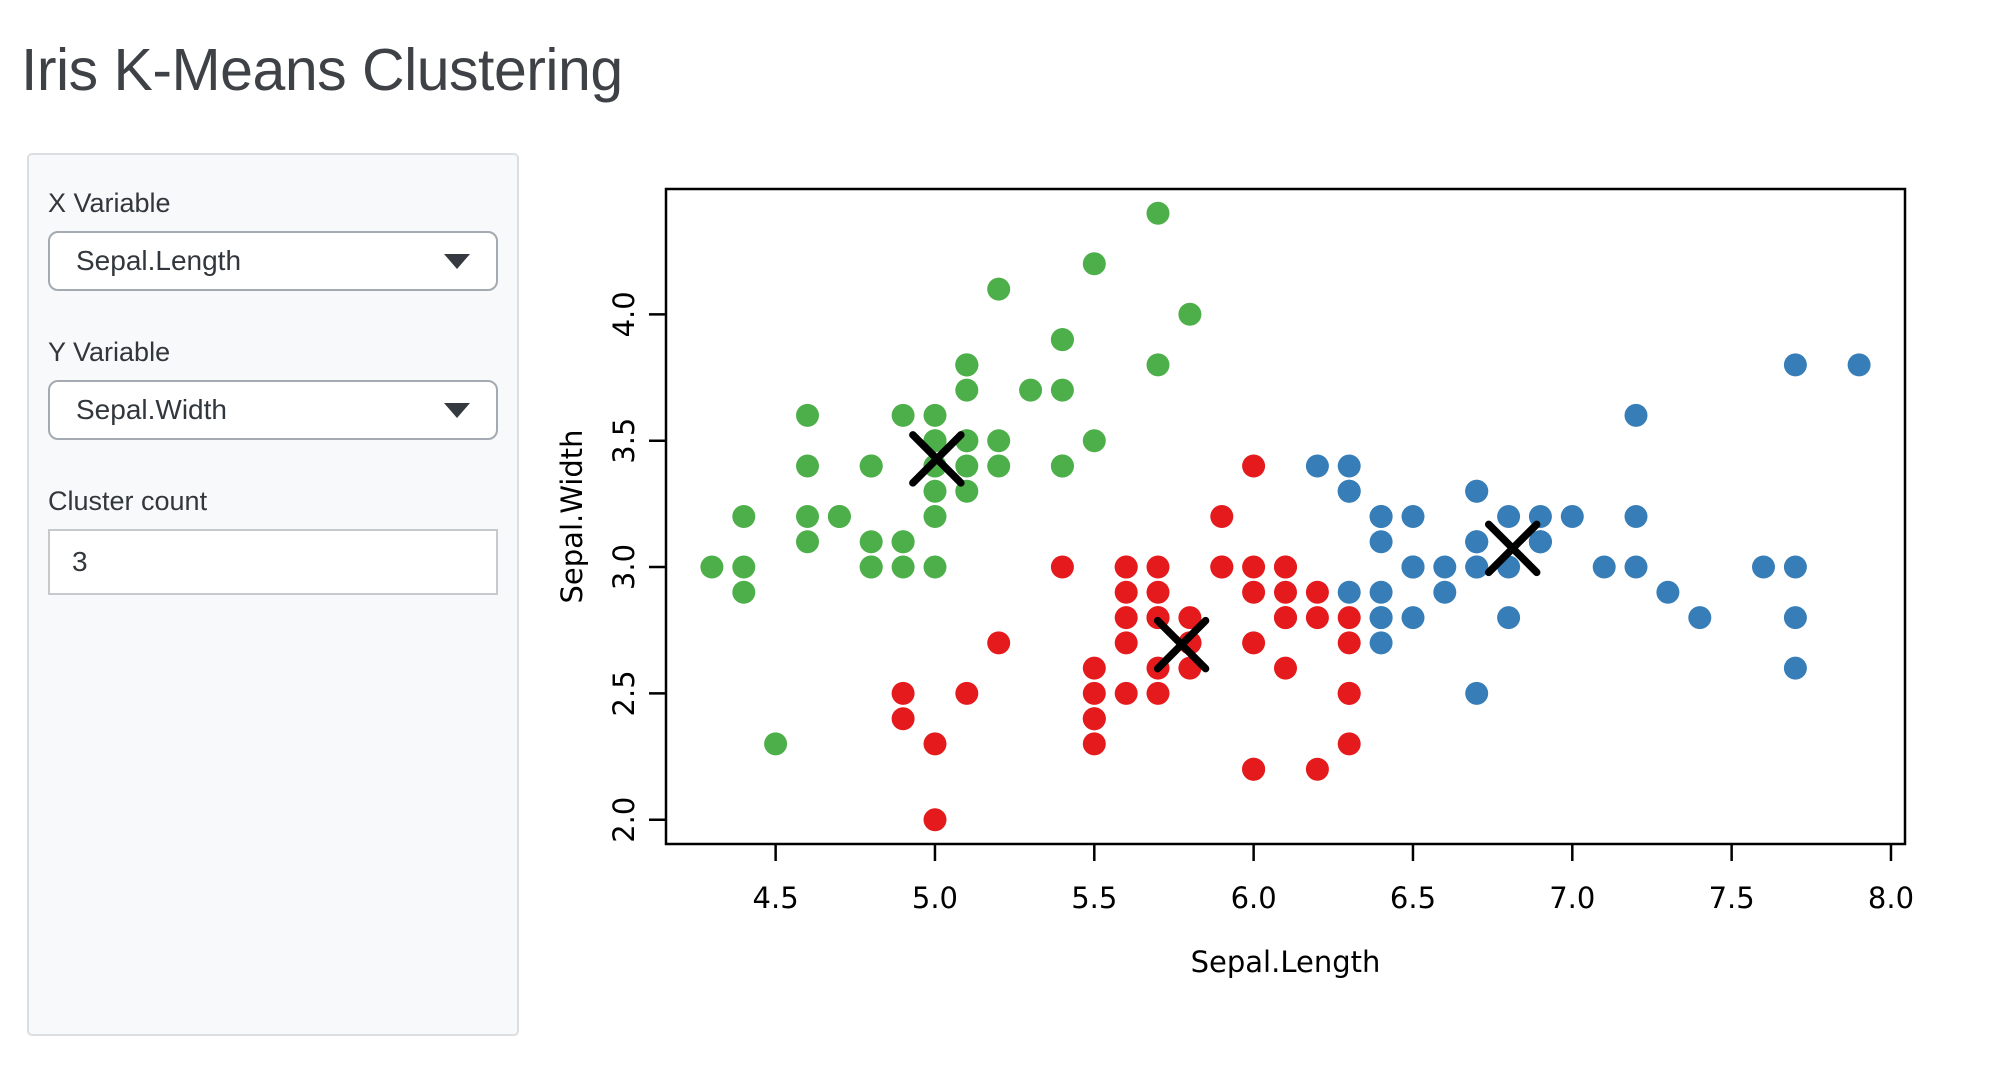 The width and height of the screenshot is (1996, 1084). Describe the element at coordinates (273, 562) in the screenshot. I see `cluster-count-input` at that location.